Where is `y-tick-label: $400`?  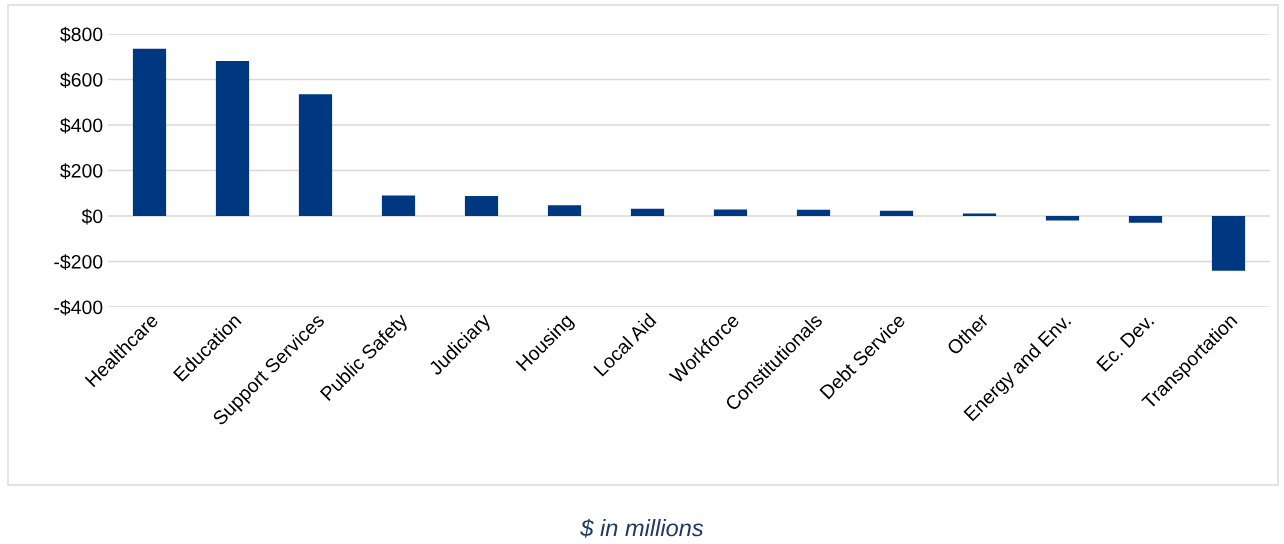
y-tick-label: $400 is located at coordinates (81, 125).